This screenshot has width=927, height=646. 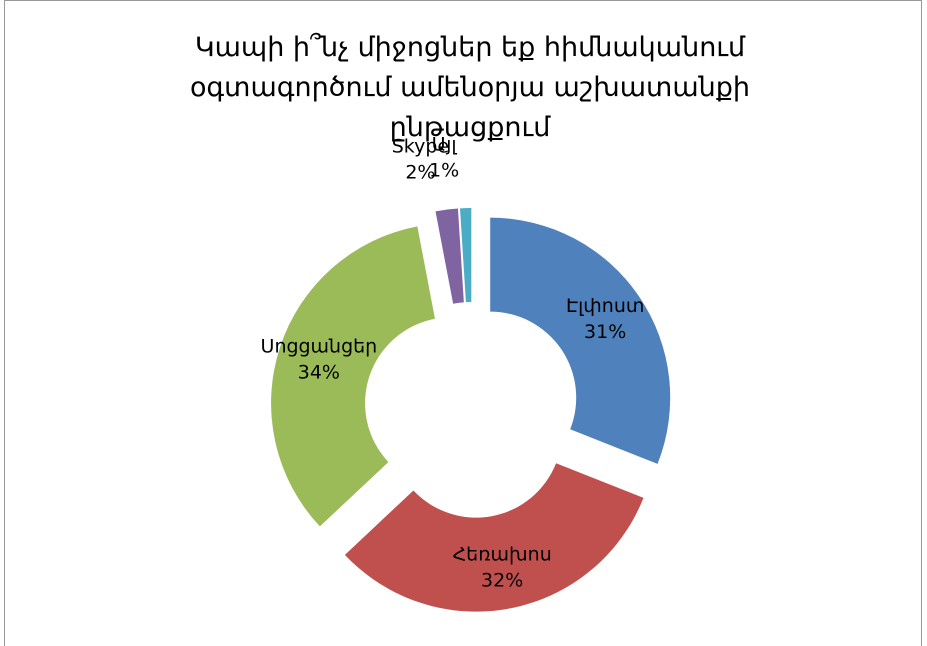 I want to click on slice-value-label: 2%, so click(x=420, y=172).